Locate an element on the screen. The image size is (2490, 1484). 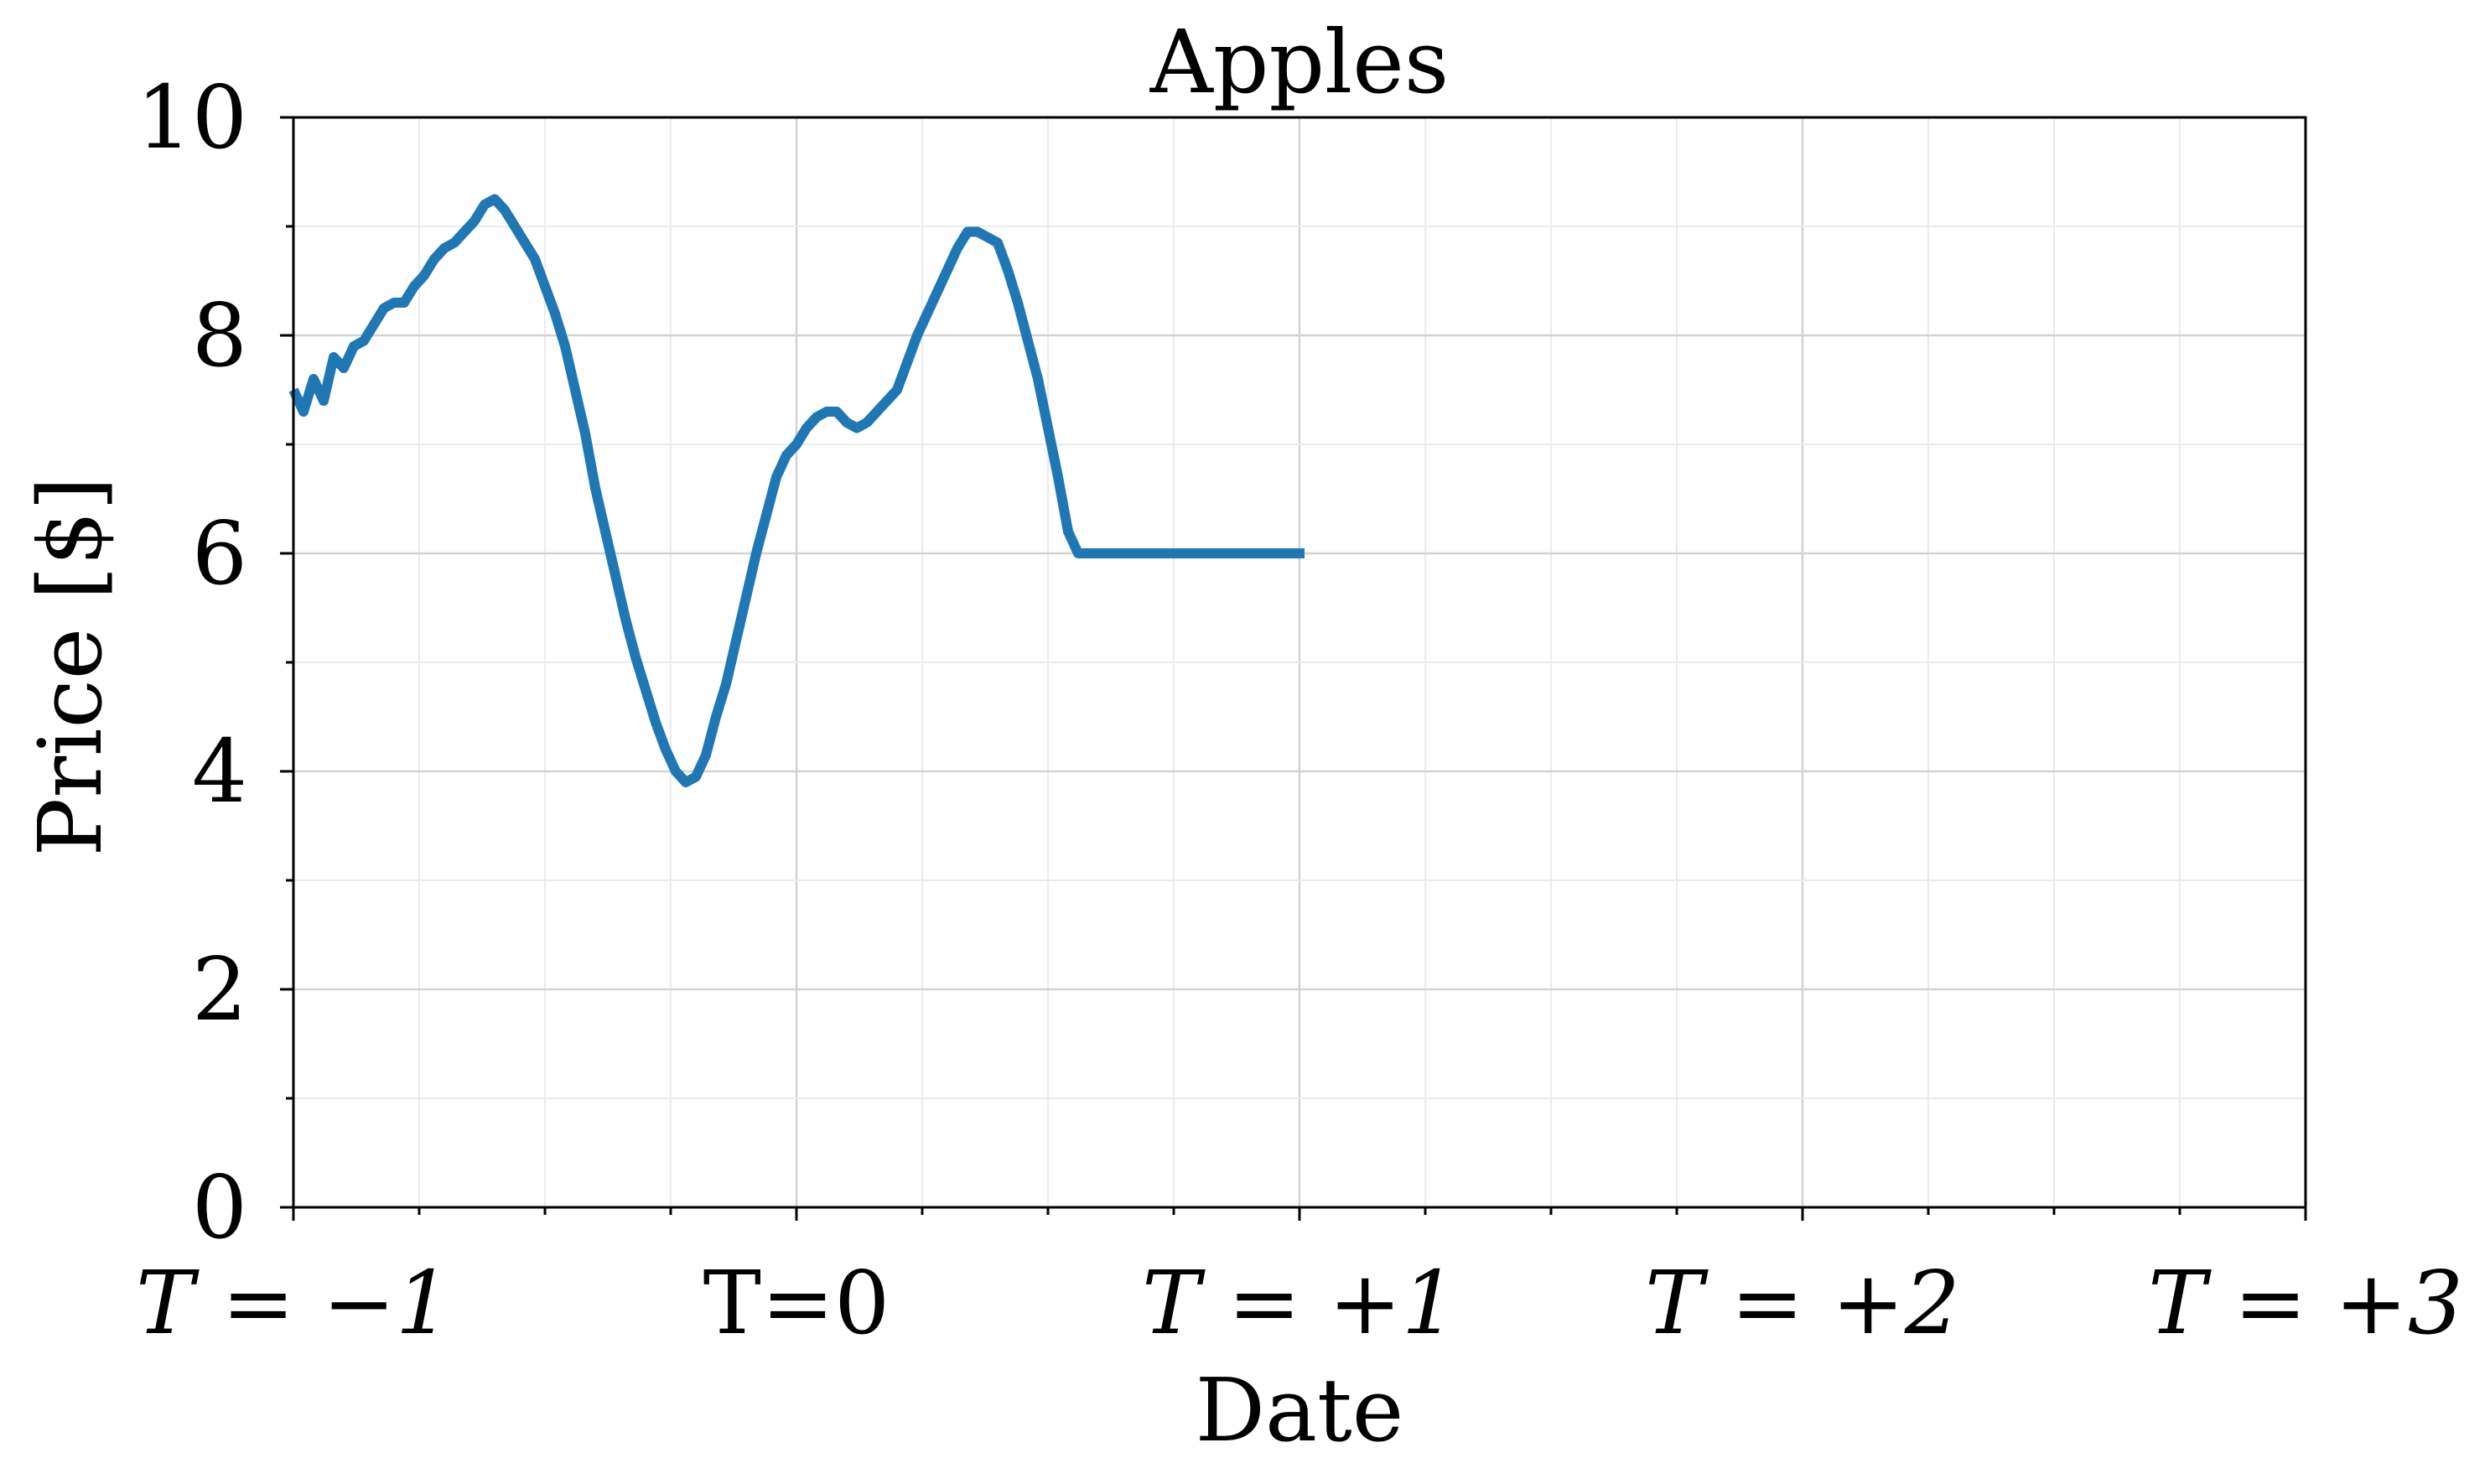
y-tick-label: 4 is located at coordinates (219, 771).